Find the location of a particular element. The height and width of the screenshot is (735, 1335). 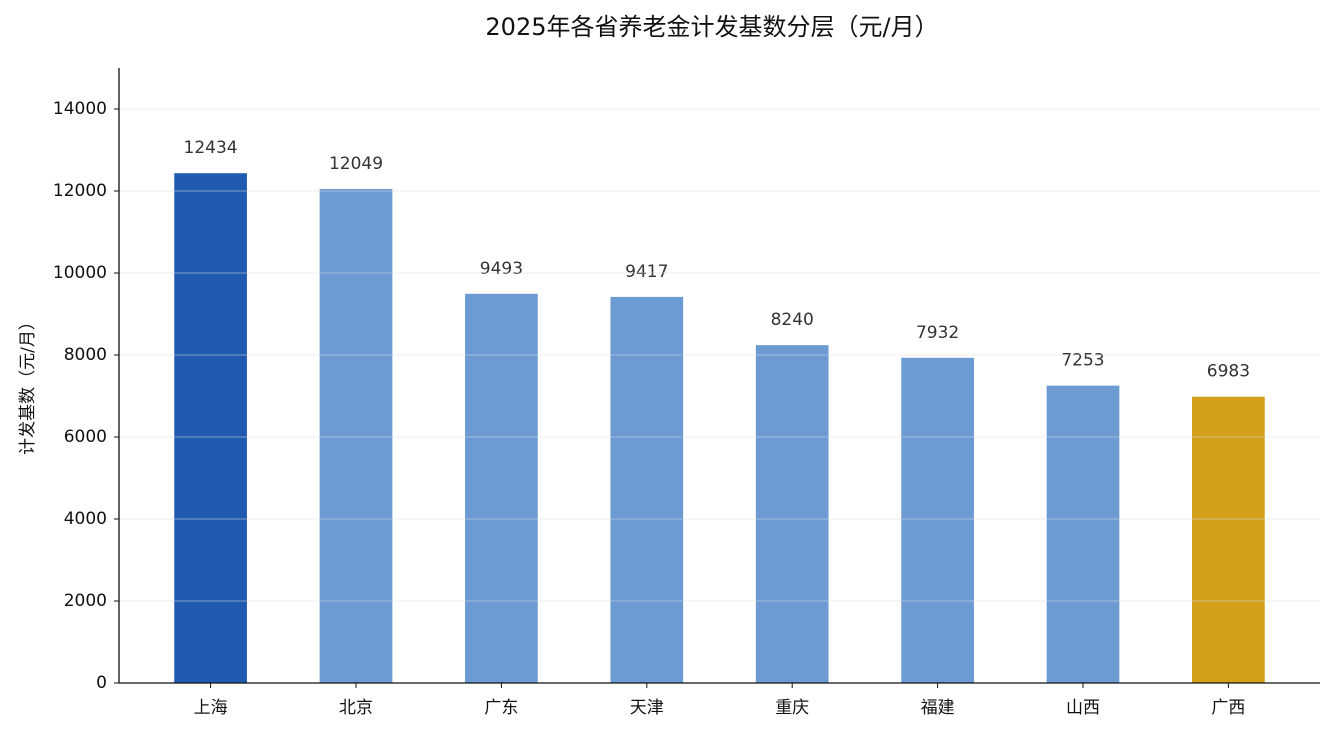

y-tick-label: 6000 is located at coordinates (85, 437).